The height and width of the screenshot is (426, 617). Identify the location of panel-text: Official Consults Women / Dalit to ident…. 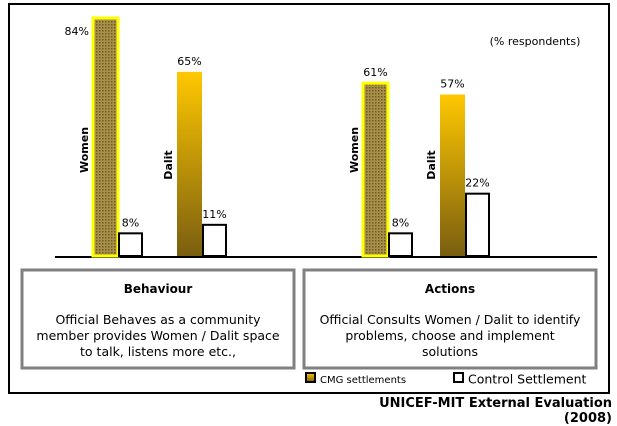
(450, 335).